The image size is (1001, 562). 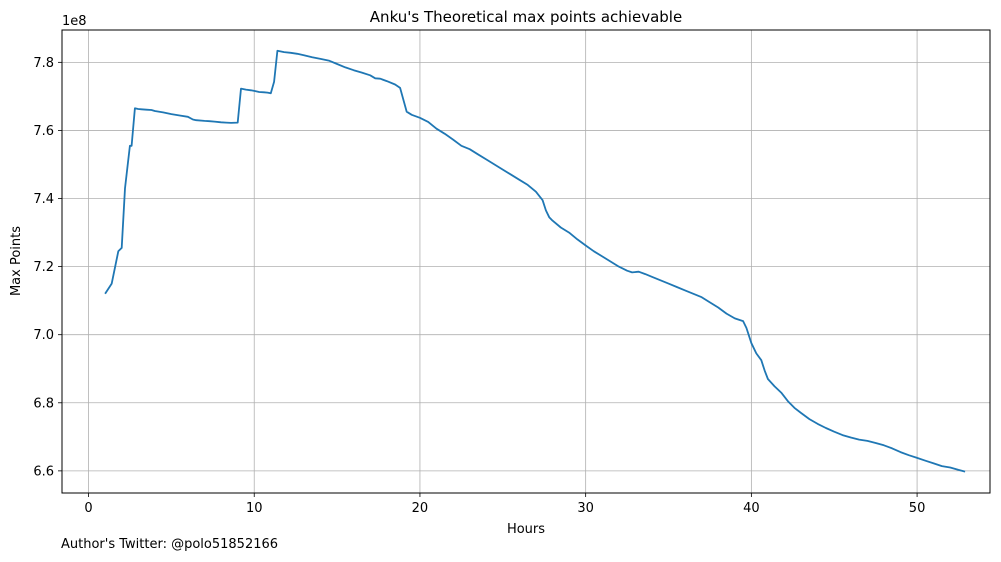 What do you see at coordinates (43, 267) in the screenshot?
I see `y-tick-label: 7.2` at bounding box center [43, 267].